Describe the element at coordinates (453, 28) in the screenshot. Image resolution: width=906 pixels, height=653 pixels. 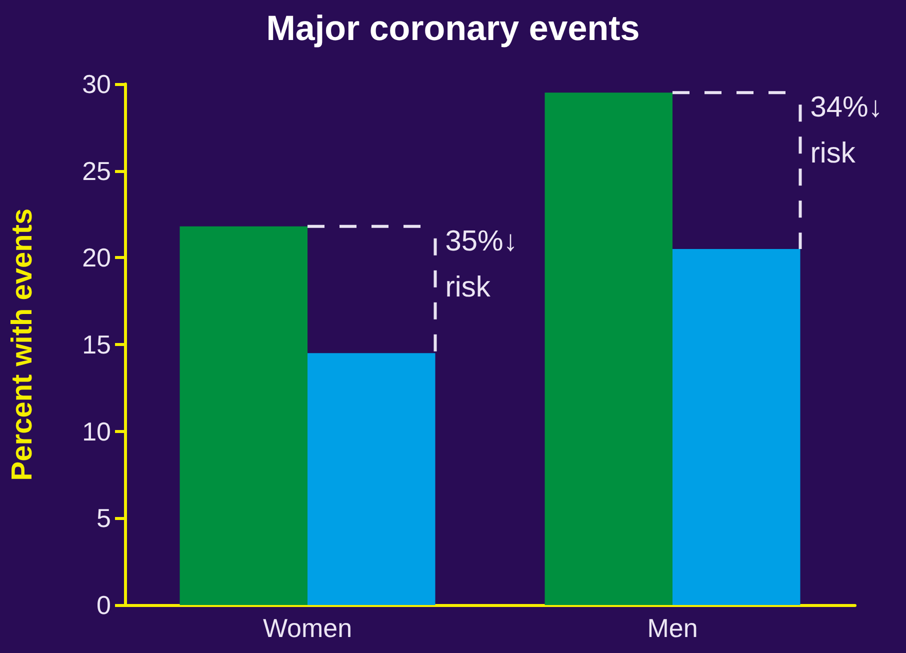
I see `chart-title: Major coronary events` at that location.